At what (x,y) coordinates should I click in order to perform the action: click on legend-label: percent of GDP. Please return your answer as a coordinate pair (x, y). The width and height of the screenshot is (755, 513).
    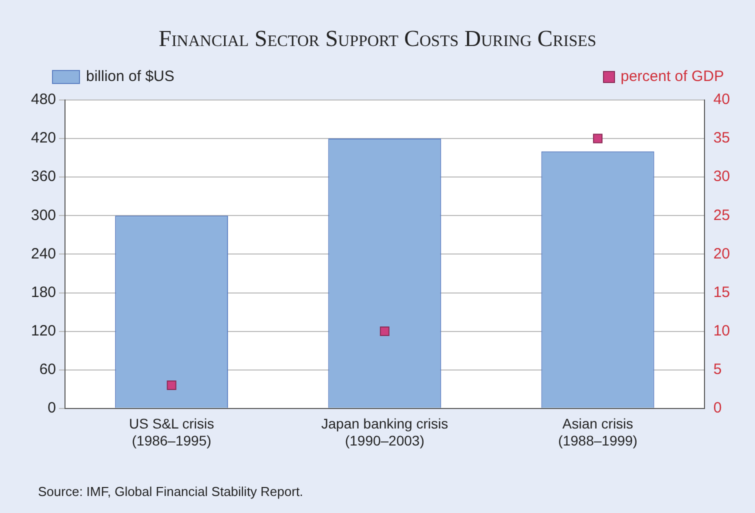
    Looking at the image, I should click on (672, 76).